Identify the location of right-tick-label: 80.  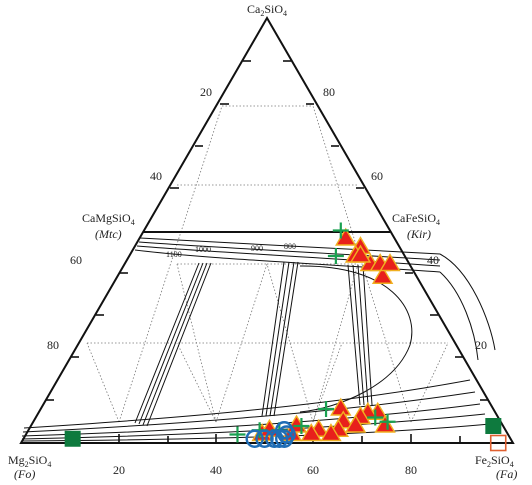
(329, 92).